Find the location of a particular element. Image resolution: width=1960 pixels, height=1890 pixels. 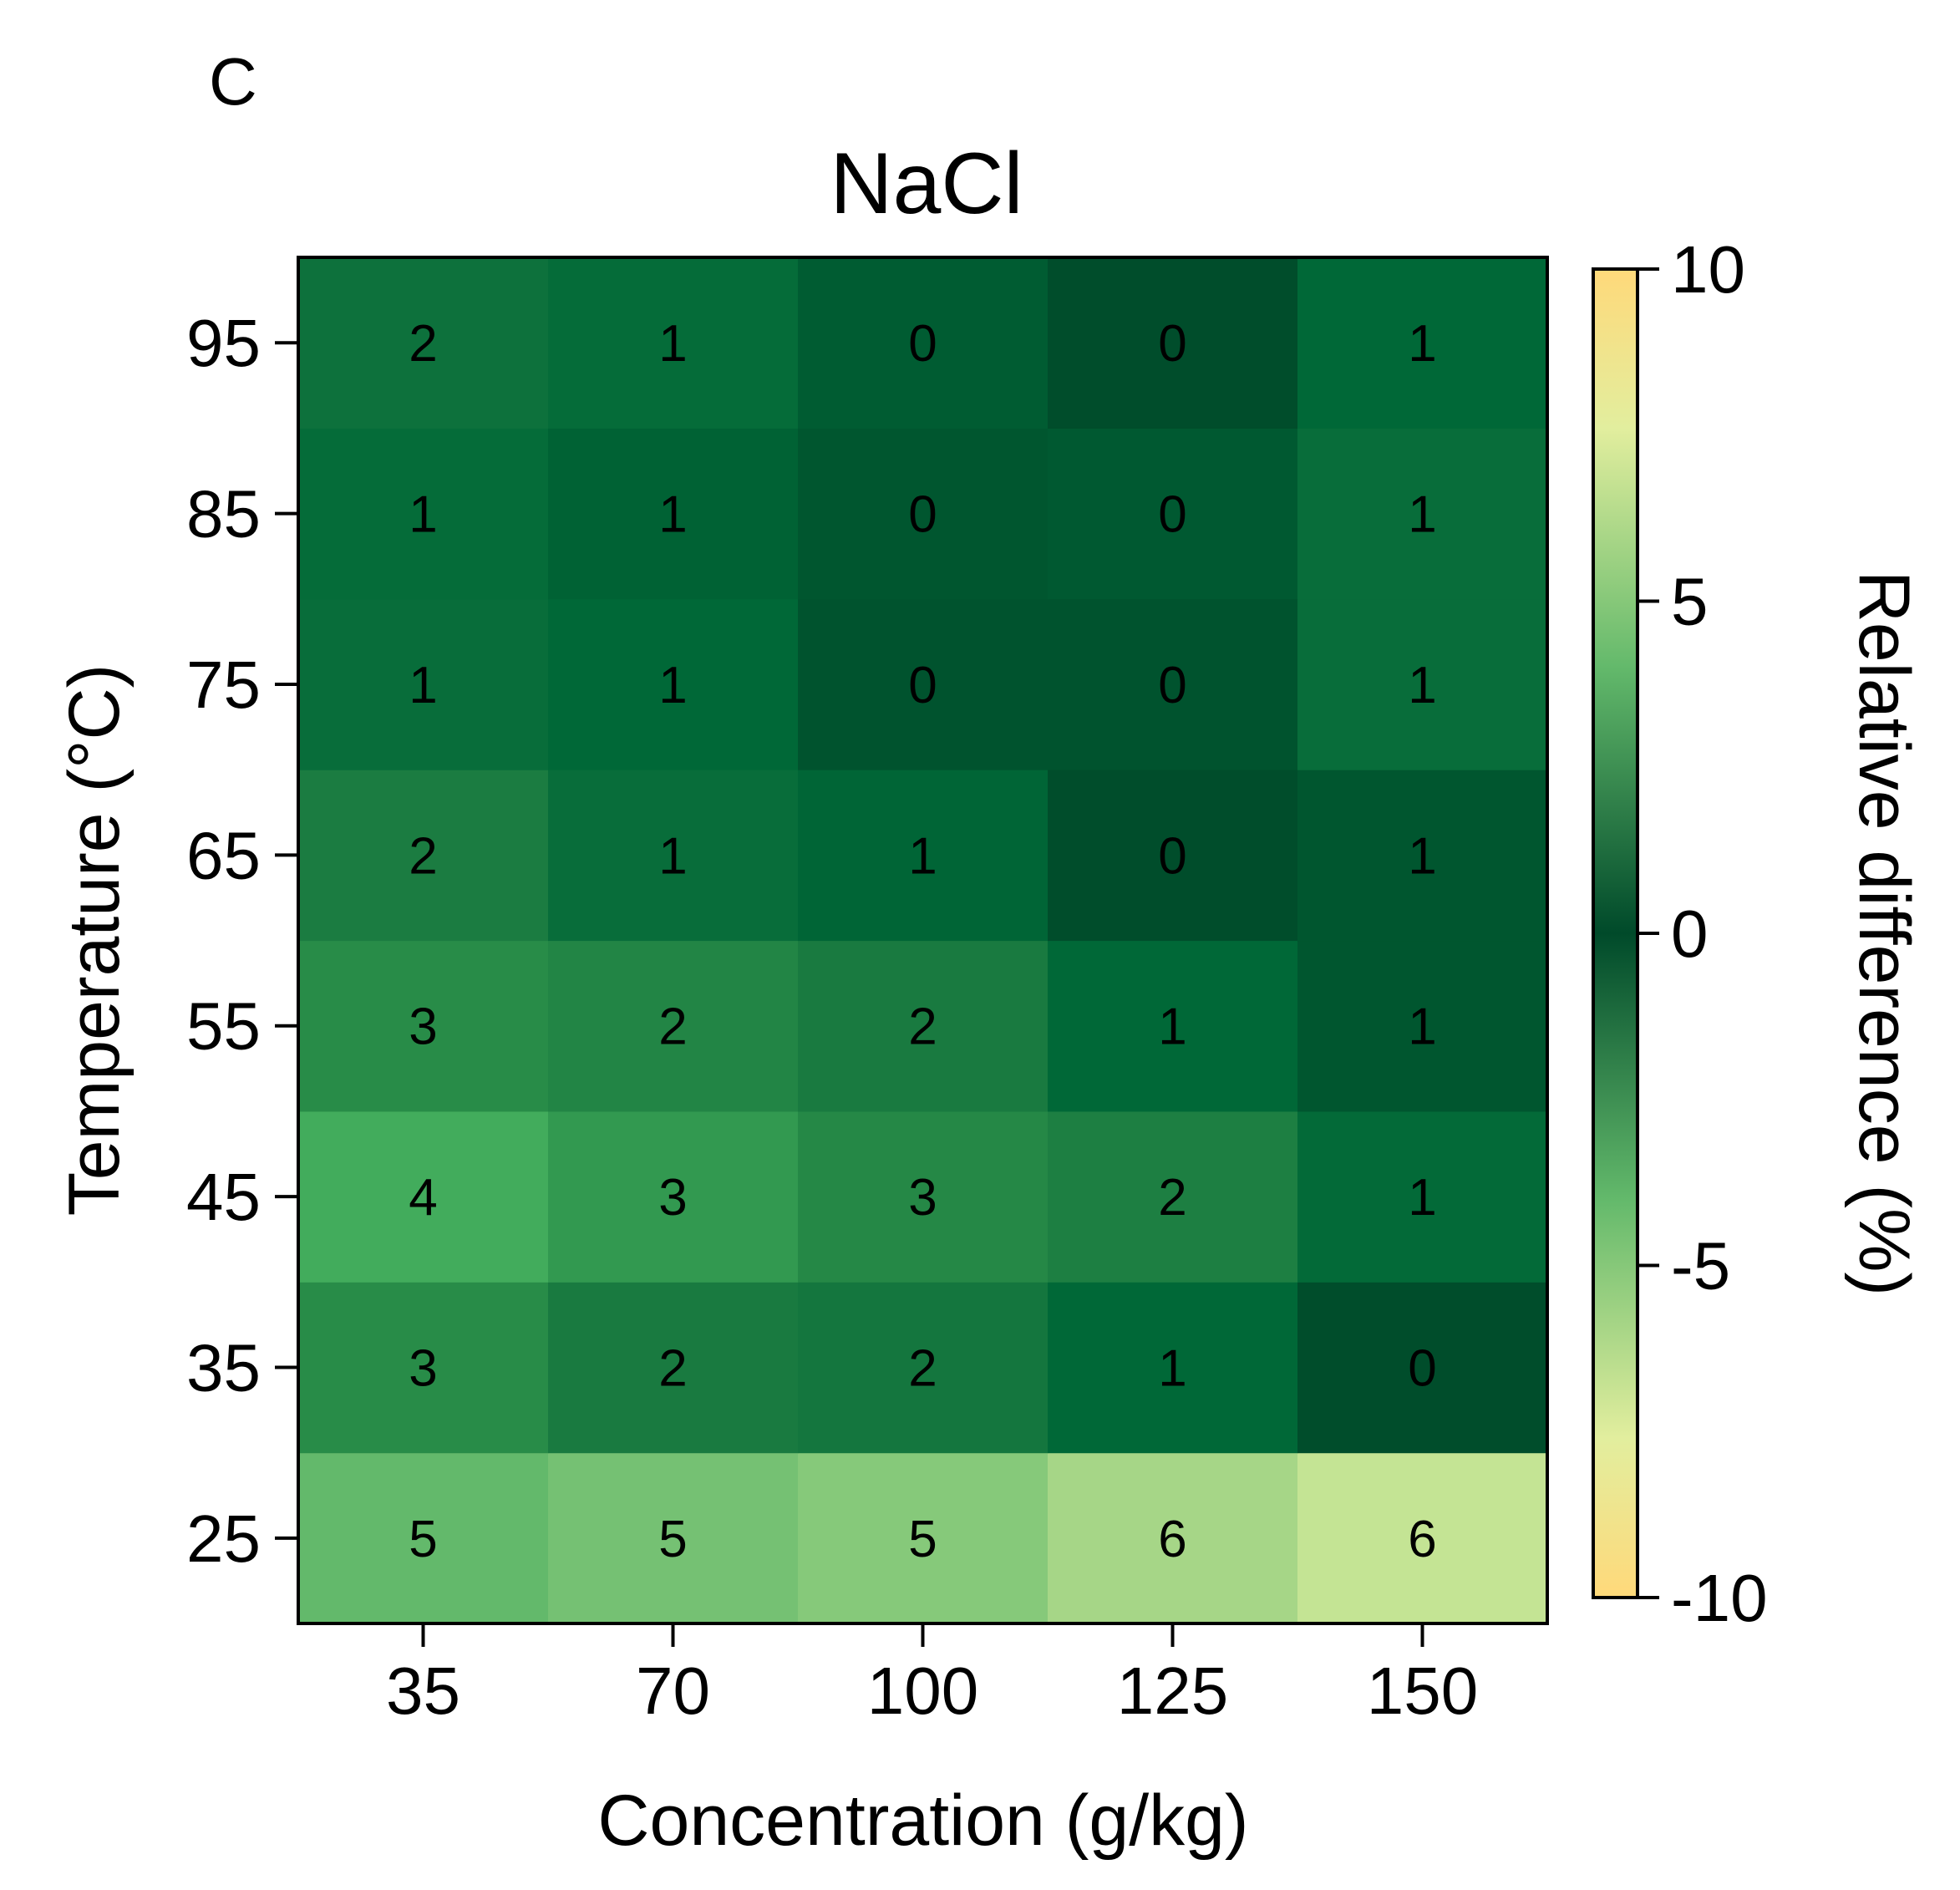

x-tick-label: 125 is located at coordinates (1172, 1691).